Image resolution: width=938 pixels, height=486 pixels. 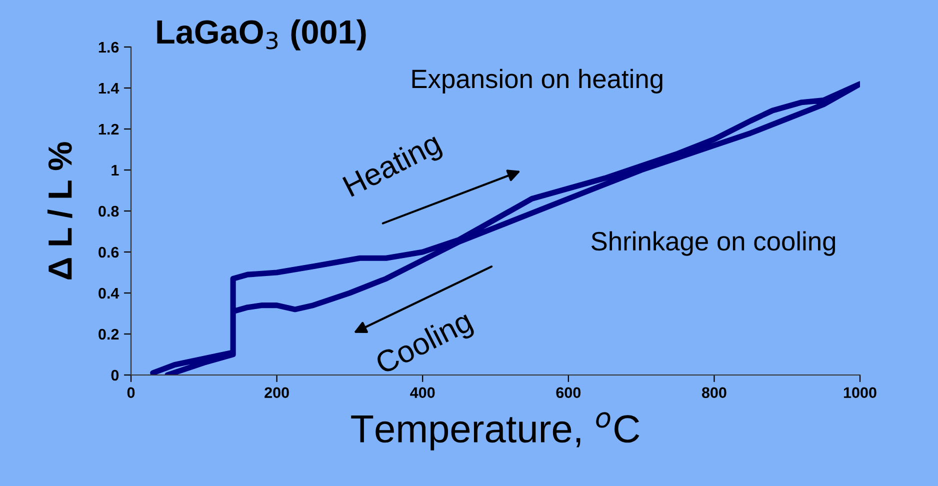 What do you see at coordinates (108, 252) in the screenshot?
I see `y-tick-label: 0.6` at bounding box center [108, 252].